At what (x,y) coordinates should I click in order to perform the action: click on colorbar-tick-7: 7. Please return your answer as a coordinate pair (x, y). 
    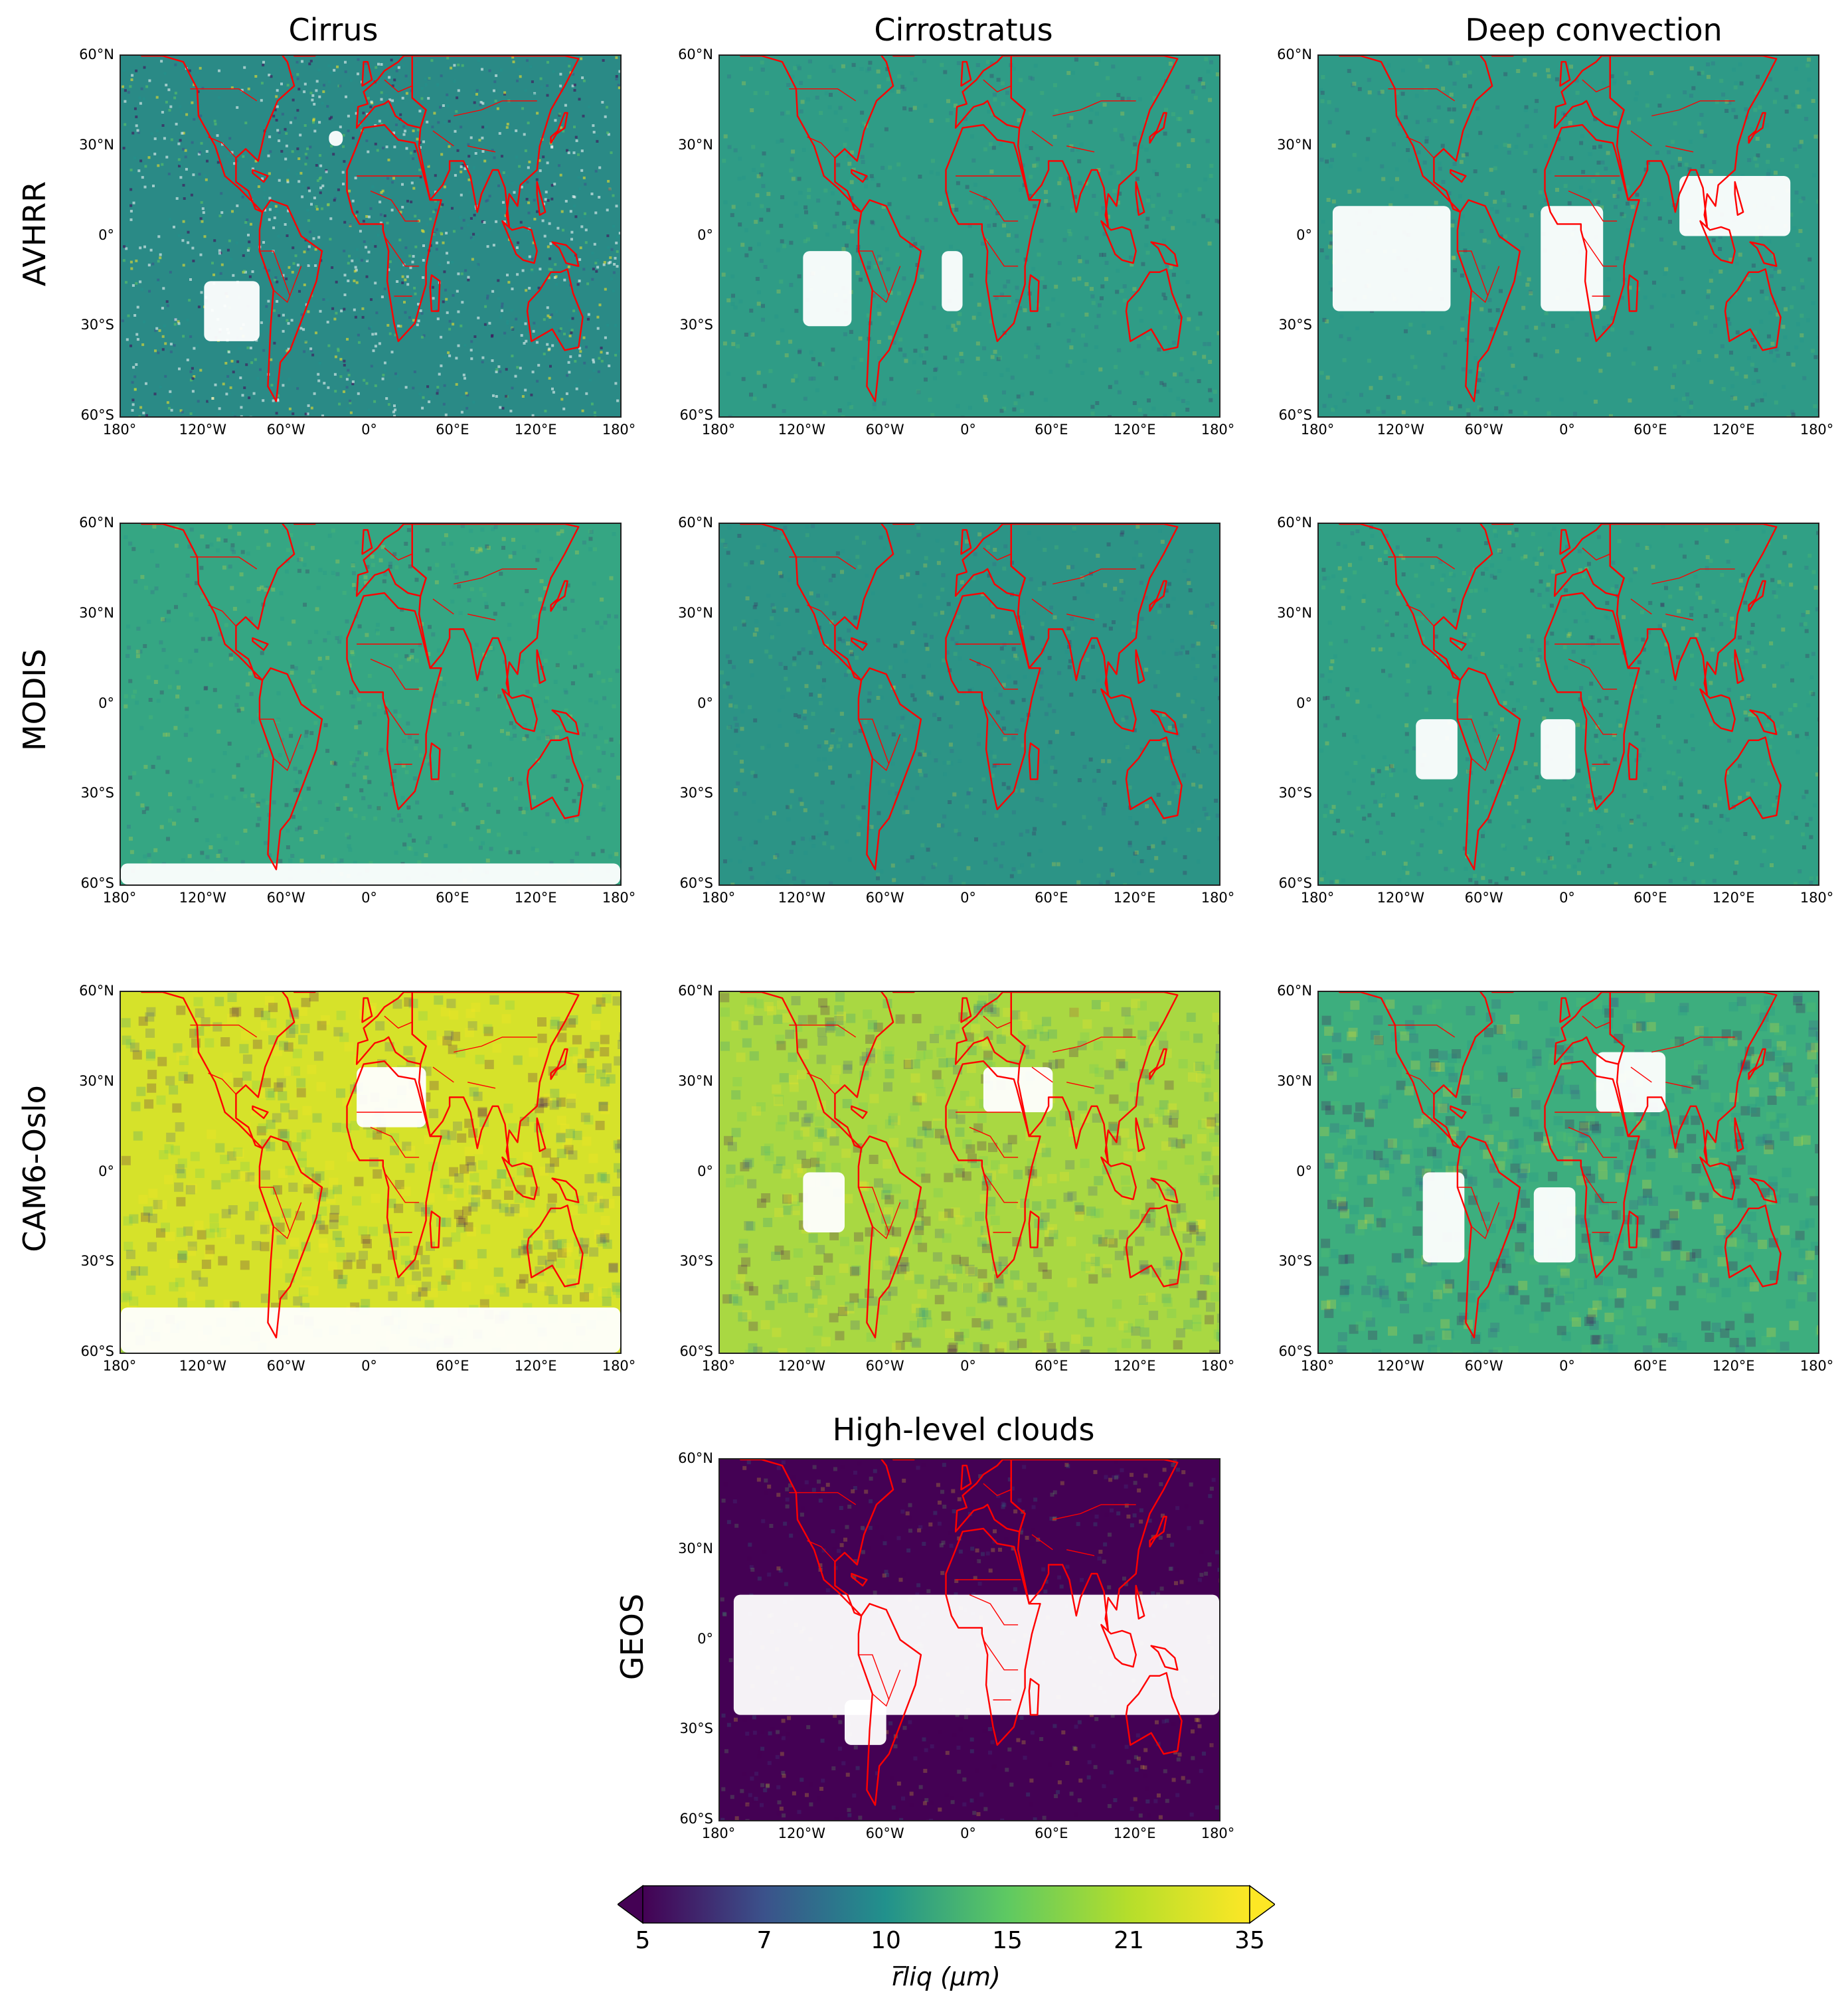
    Looking at the image, I should click on (764, 1940).